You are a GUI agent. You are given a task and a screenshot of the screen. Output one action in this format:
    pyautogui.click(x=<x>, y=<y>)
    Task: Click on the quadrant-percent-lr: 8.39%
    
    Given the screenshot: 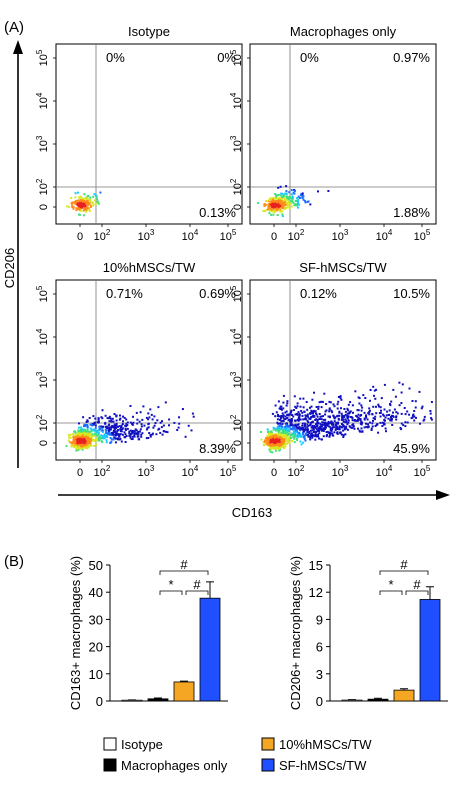 What is the action you would take?
    pyautogui.click(x=217, y=448)
    